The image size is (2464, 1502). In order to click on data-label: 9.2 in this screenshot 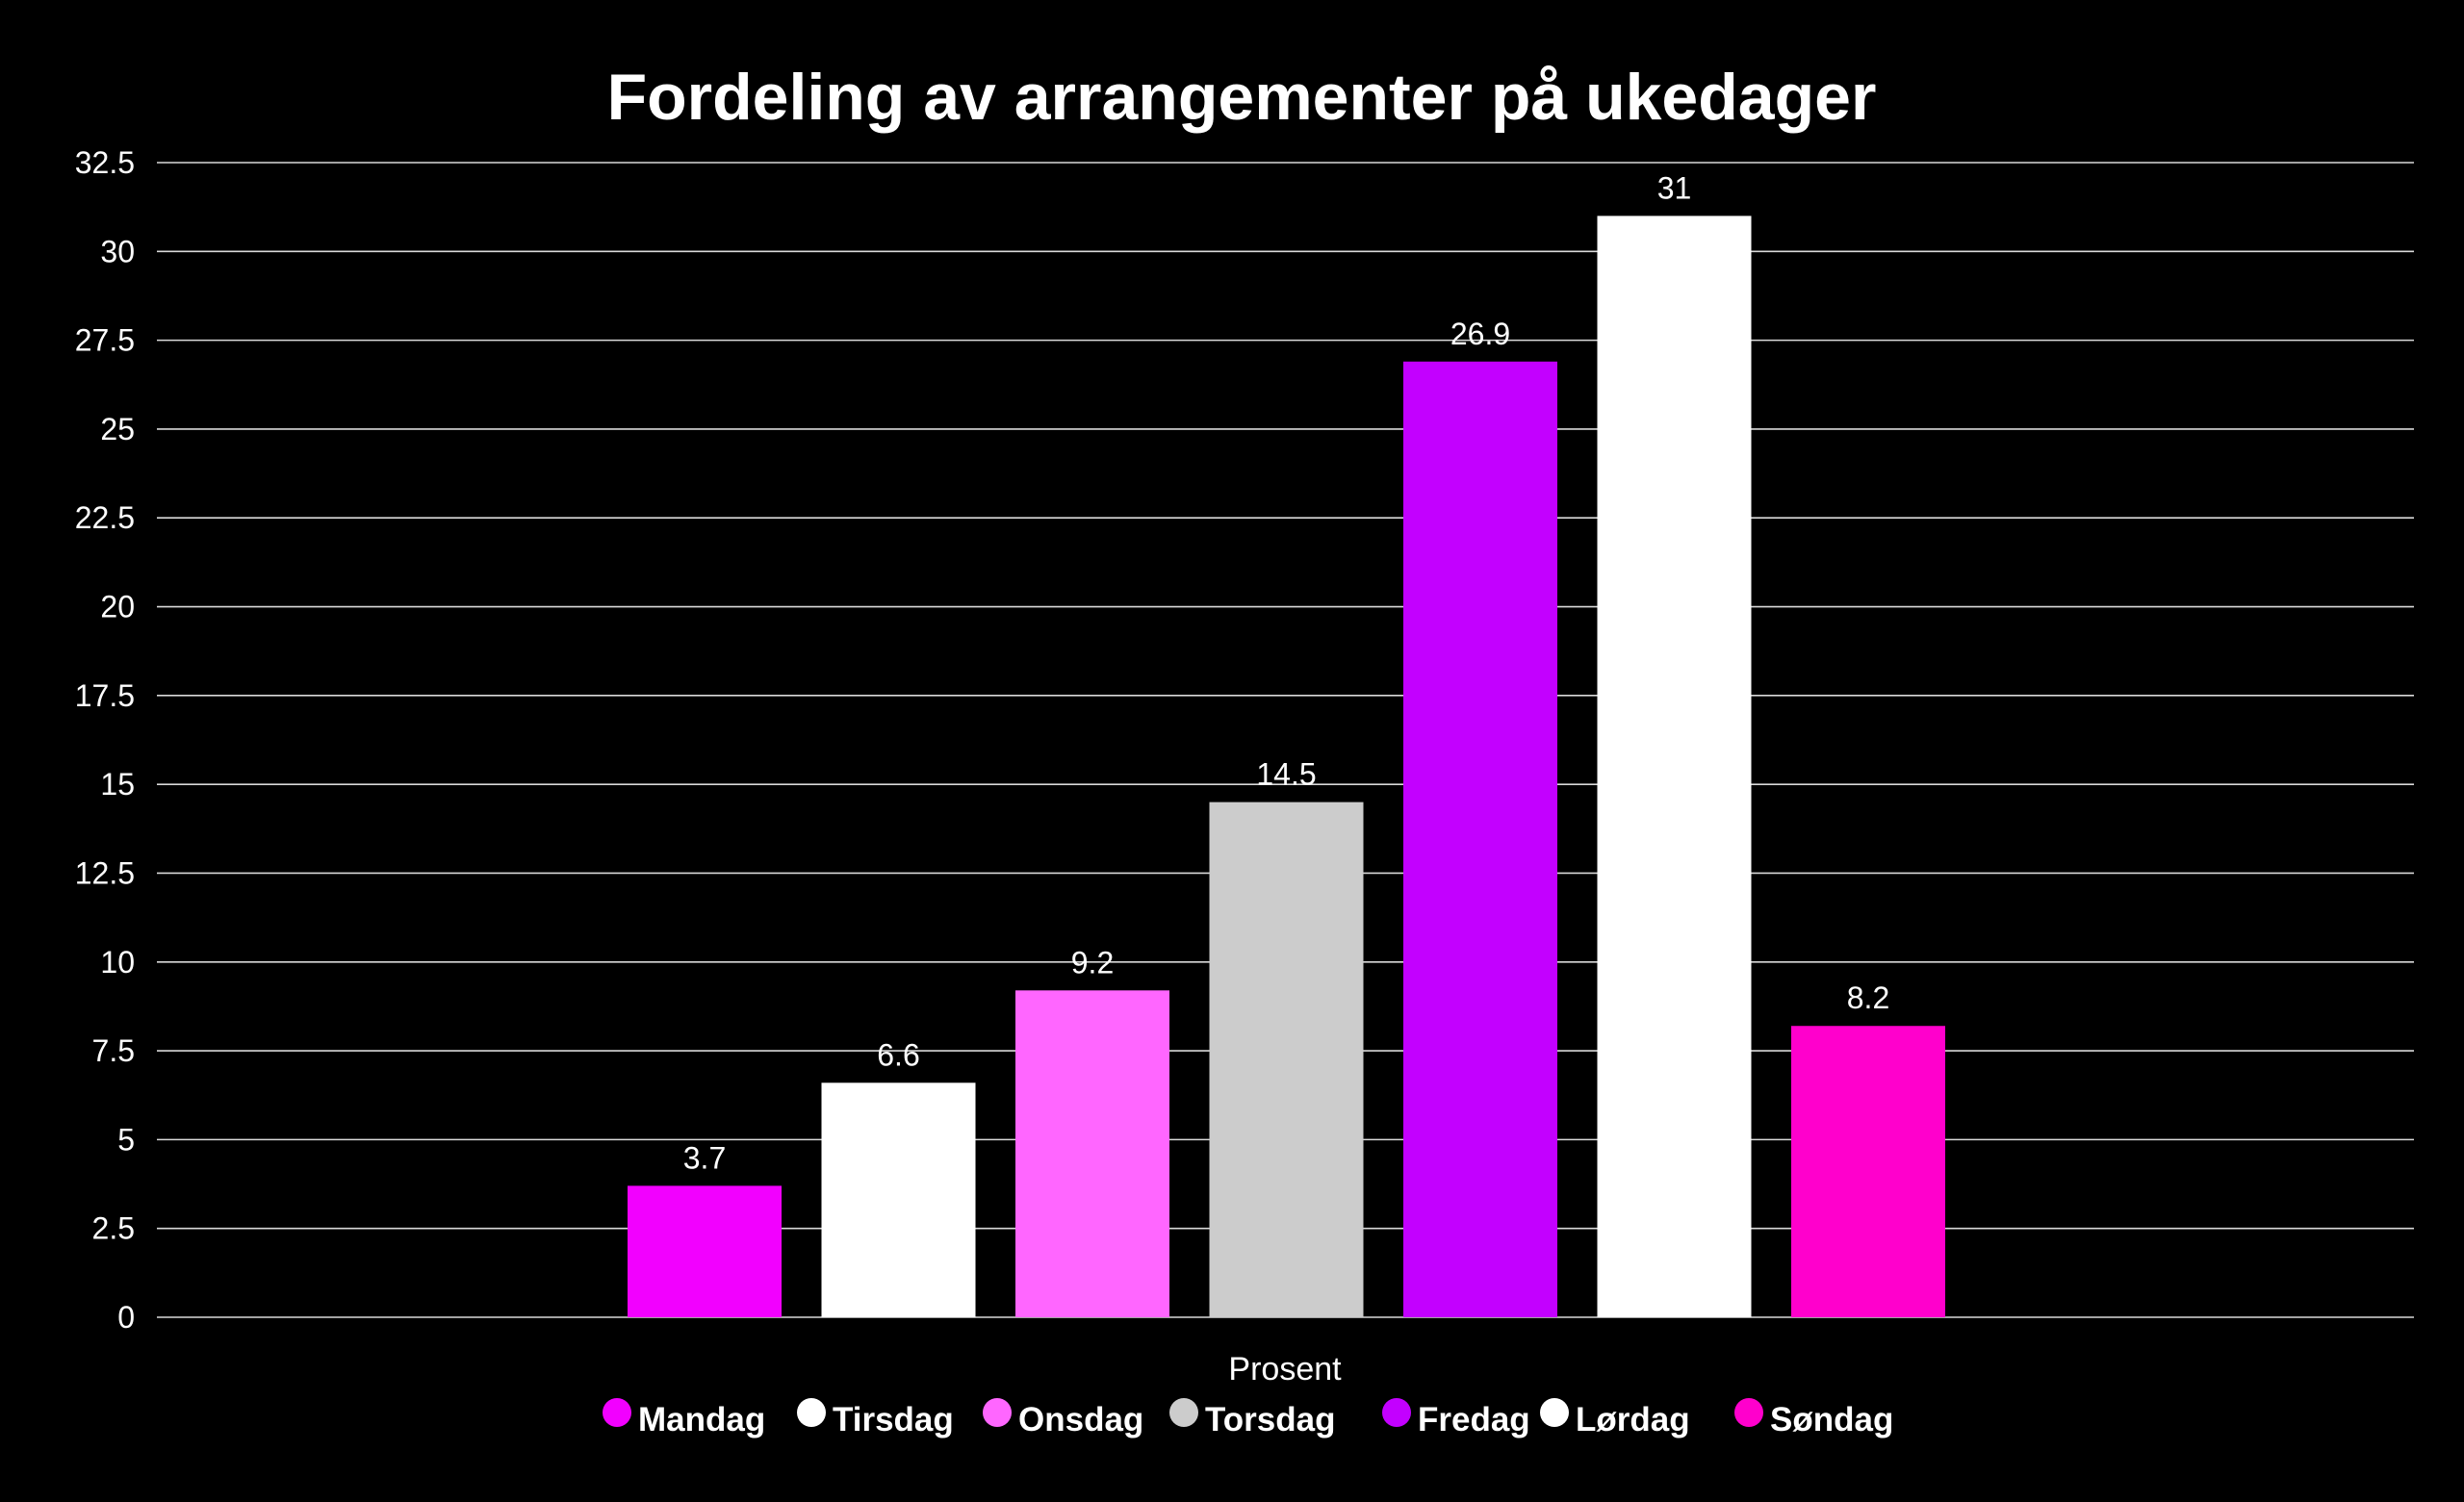, I will do `click(1092, 963)`.